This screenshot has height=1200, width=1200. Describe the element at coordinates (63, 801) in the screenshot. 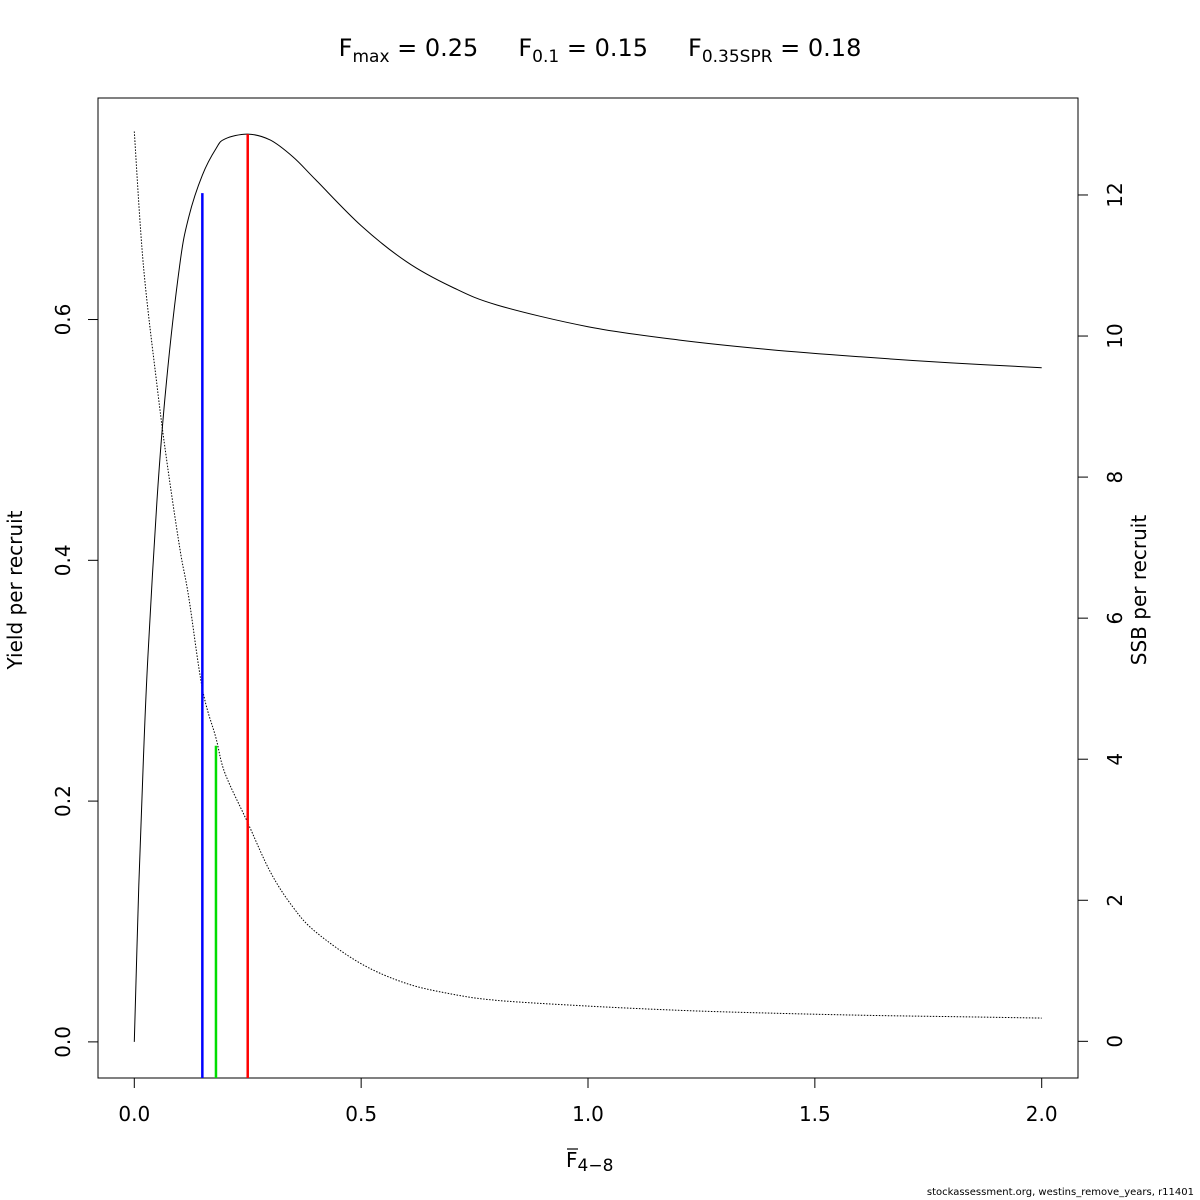

I see `y-left-tick-label: 0.2` at that location.